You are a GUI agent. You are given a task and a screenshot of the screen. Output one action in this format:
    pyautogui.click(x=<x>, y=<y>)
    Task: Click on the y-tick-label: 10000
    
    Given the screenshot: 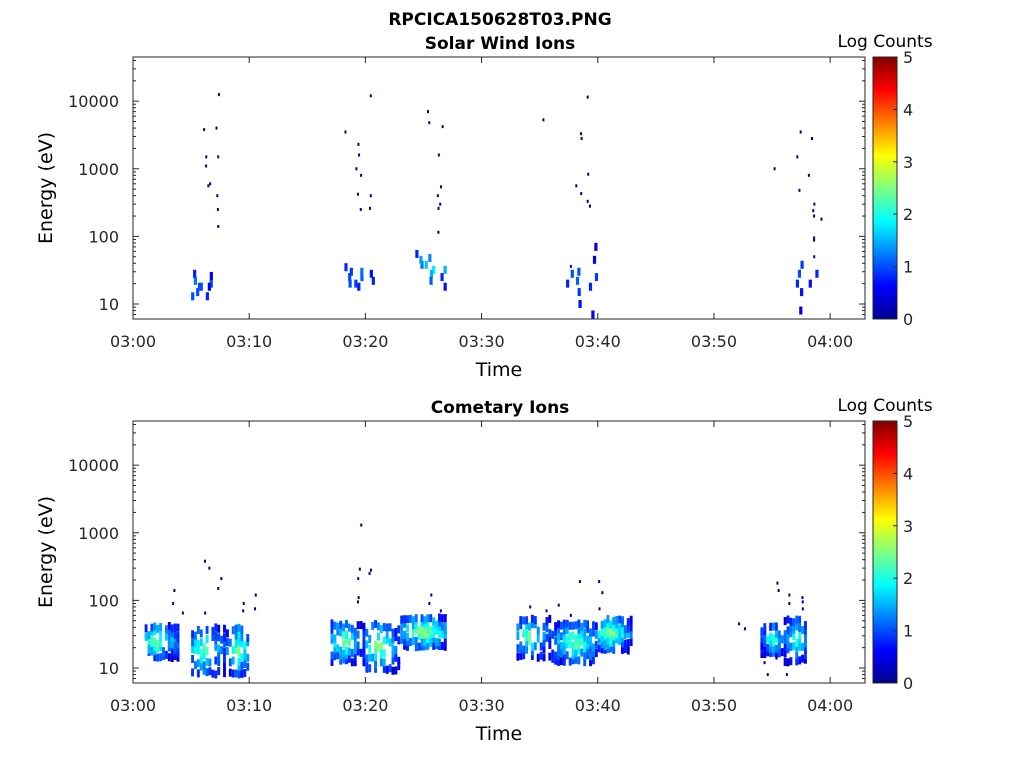 What is the action you would take?
    pyautogui.click(x=93, y=465)
    